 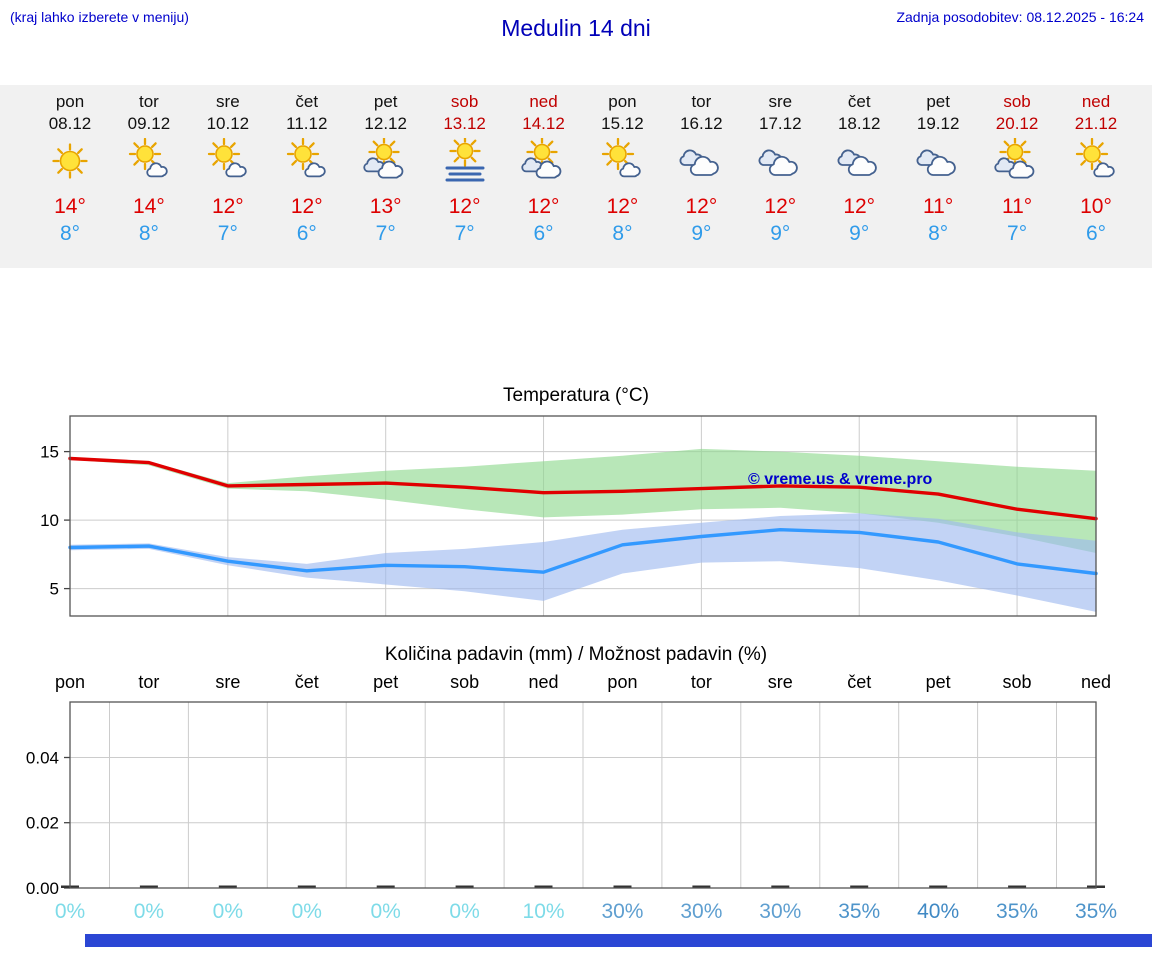 I want to click on forecast-day-column: pon 08.12 14° 8°, so click(x=70, y=166).